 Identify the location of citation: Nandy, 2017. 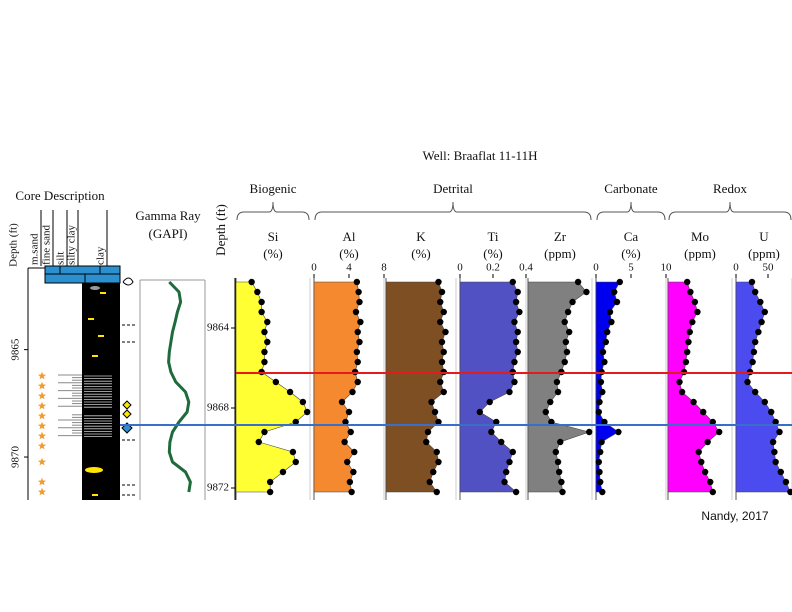
(734, 516).